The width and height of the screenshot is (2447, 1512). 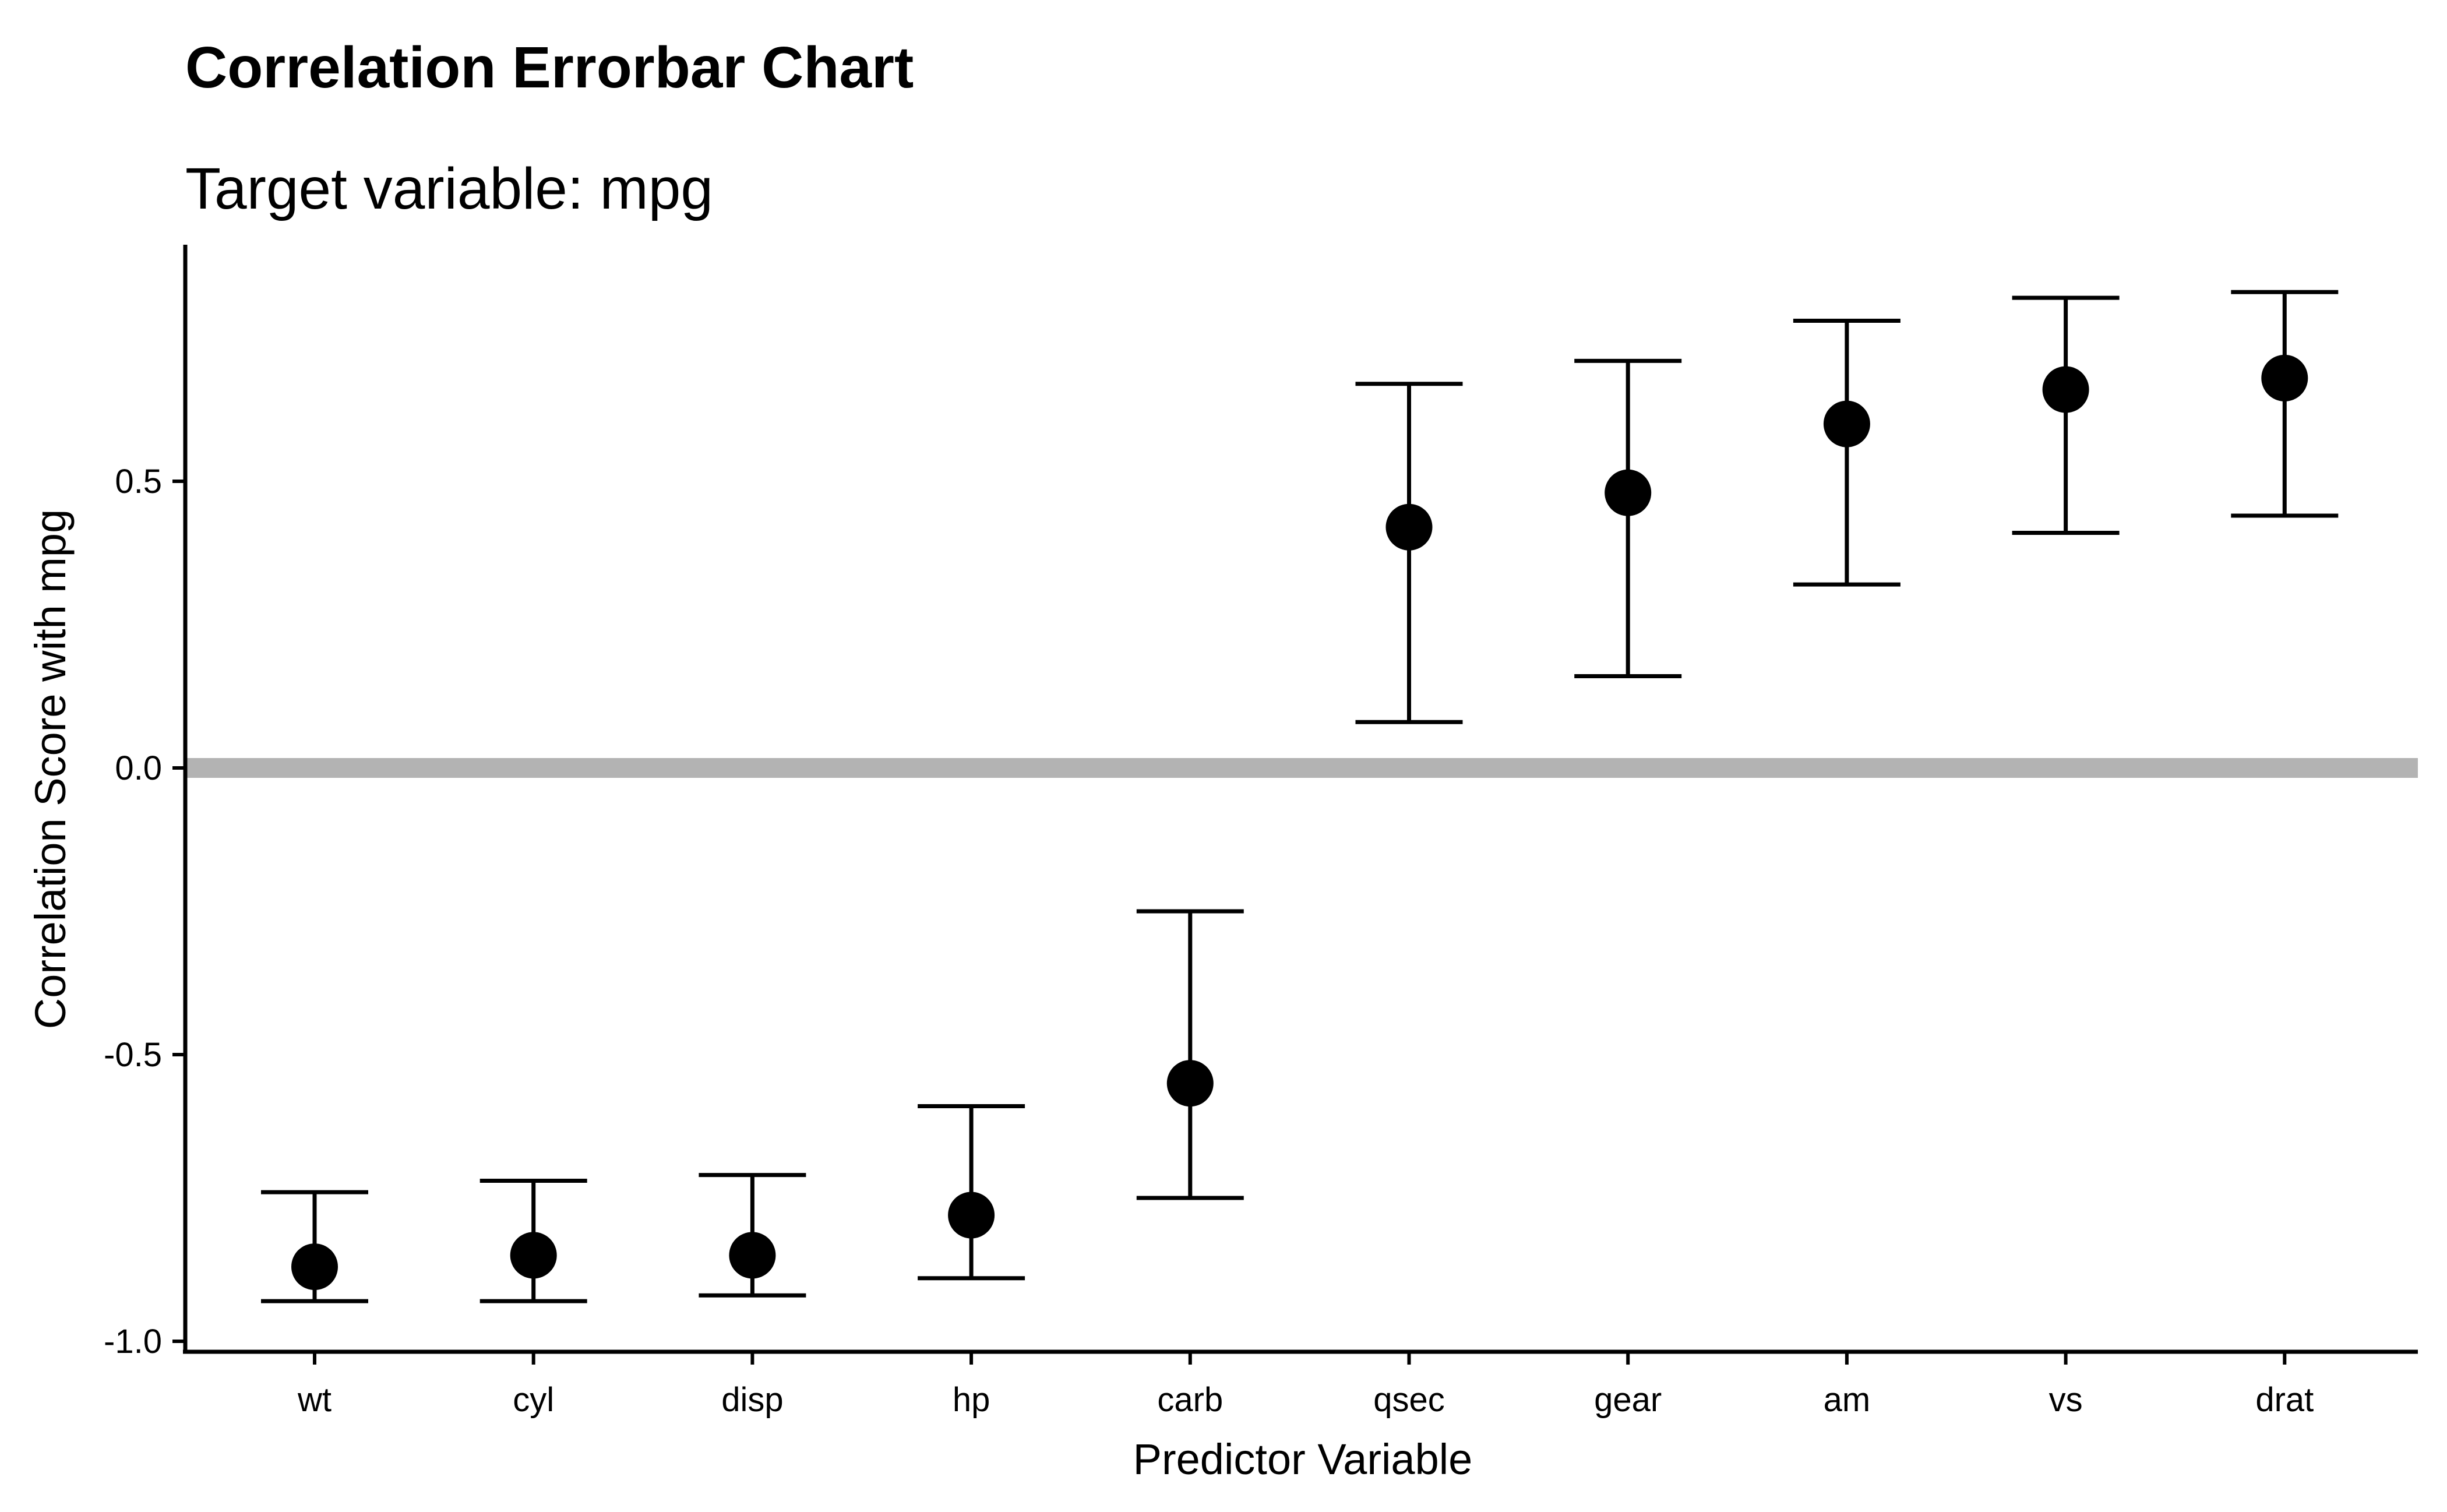 I want to click on point-wt, so click(x=315, y=1267).